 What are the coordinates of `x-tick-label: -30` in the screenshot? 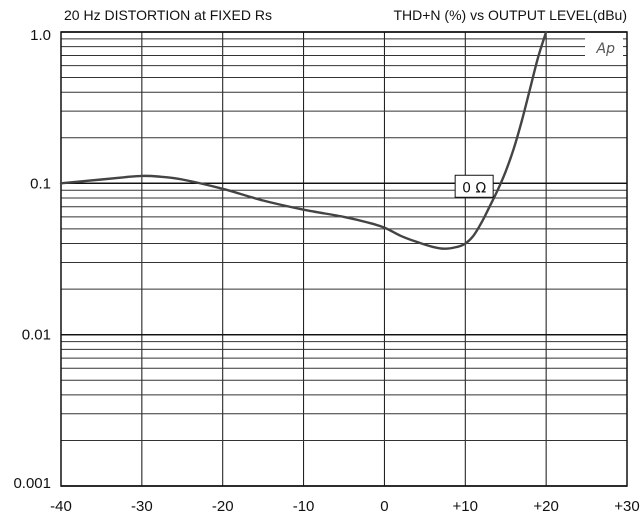 It's located at (142, 506).